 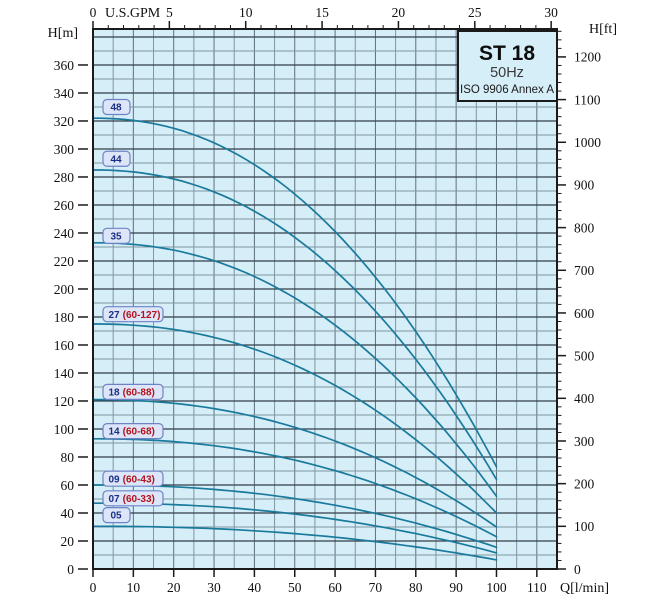 What do you see at coordinates (507, 90) in the screenshot?
I see `iso-standard-label: ISO 9906 Annex A` at bounding box center [507, 90].